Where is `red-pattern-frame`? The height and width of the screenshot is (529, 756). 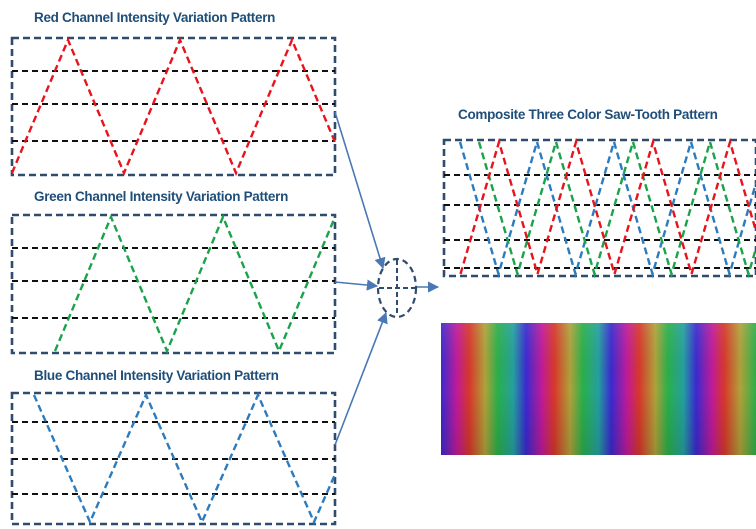 red-pattern-frame is located at coordinates (173, 106).